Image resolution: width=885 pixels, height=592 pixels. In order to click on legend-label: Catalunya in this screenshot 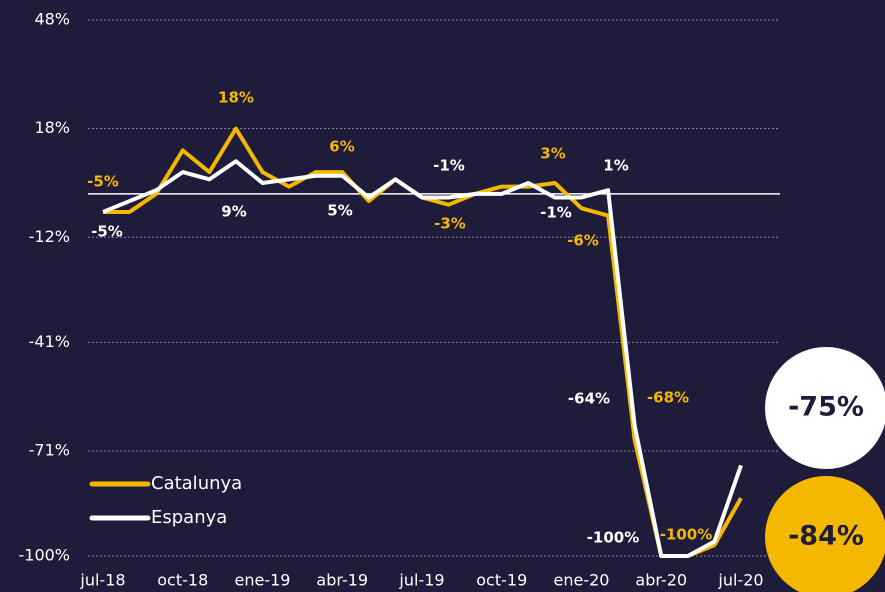, I will do `click(196, 483)`.